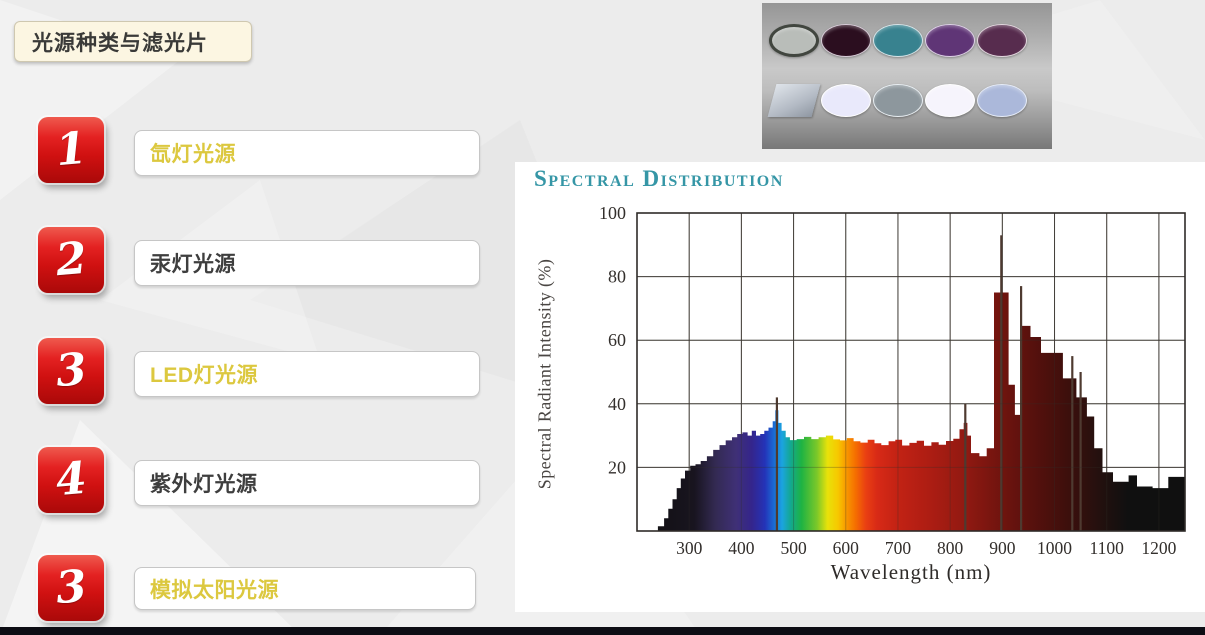 The width and height of the screenshot is (1205, 635). What do you see at coordinates (846, 100) in the screenshot?
I see `pale-lavender-filter-disc` at bounding box center [846, 100].